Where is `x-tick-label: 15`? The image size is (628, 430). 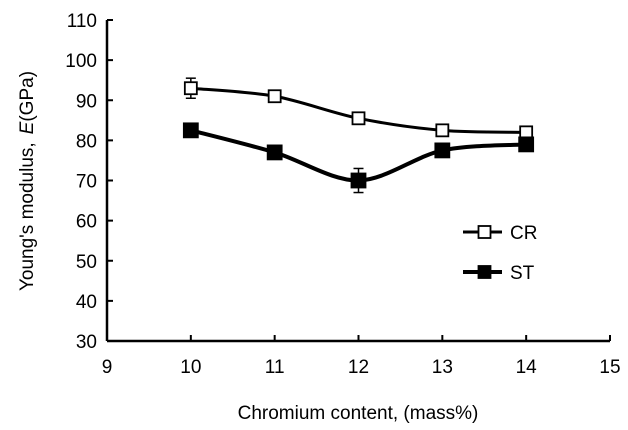
x-tick-label: 15 is located at coordinates (609, 367).